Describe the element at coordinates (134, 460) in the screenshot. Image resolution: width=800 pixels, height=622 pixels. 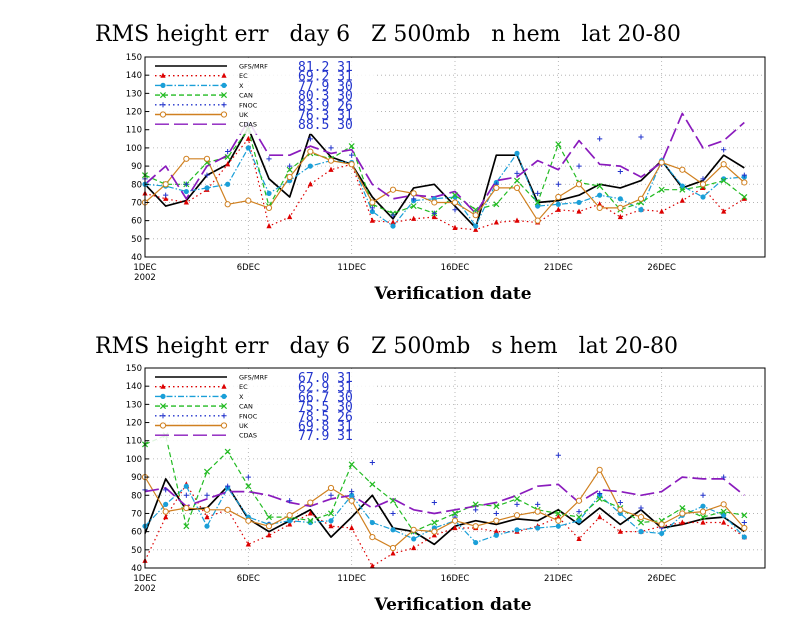
I see `y-tick-label: 100` at that location.